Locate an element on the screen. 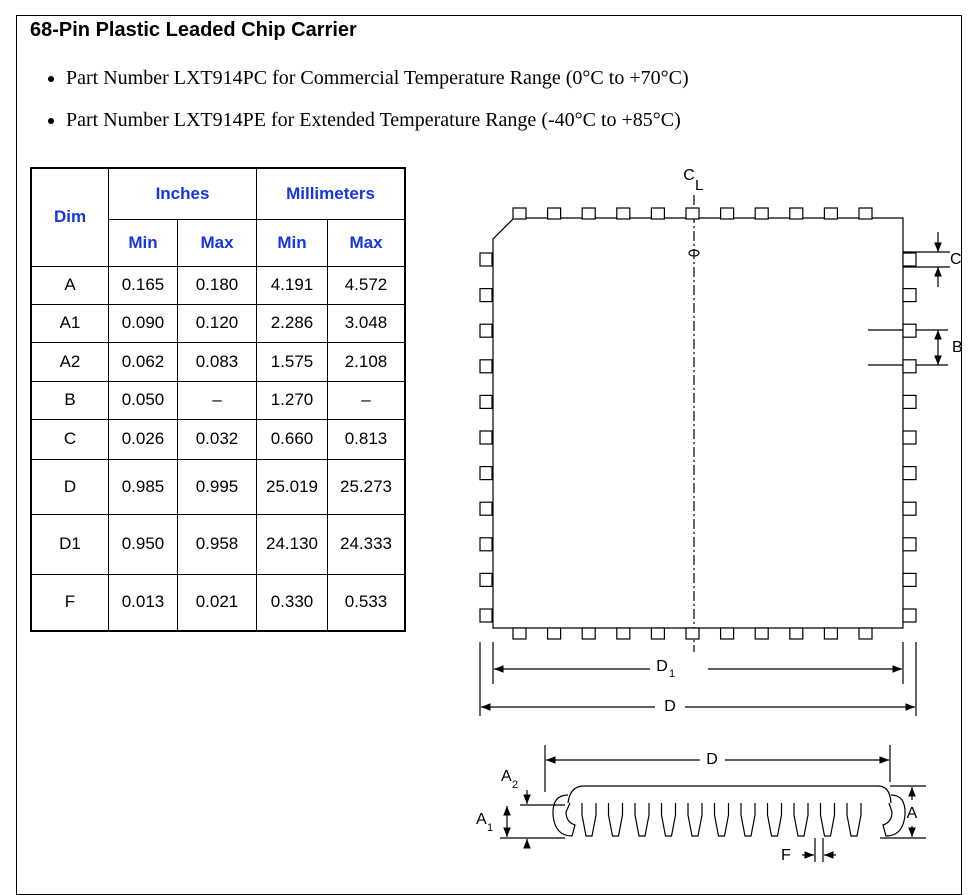  table-row: F 0.013 0.021 0.330 0.533 is located at coordinates (218, 602).